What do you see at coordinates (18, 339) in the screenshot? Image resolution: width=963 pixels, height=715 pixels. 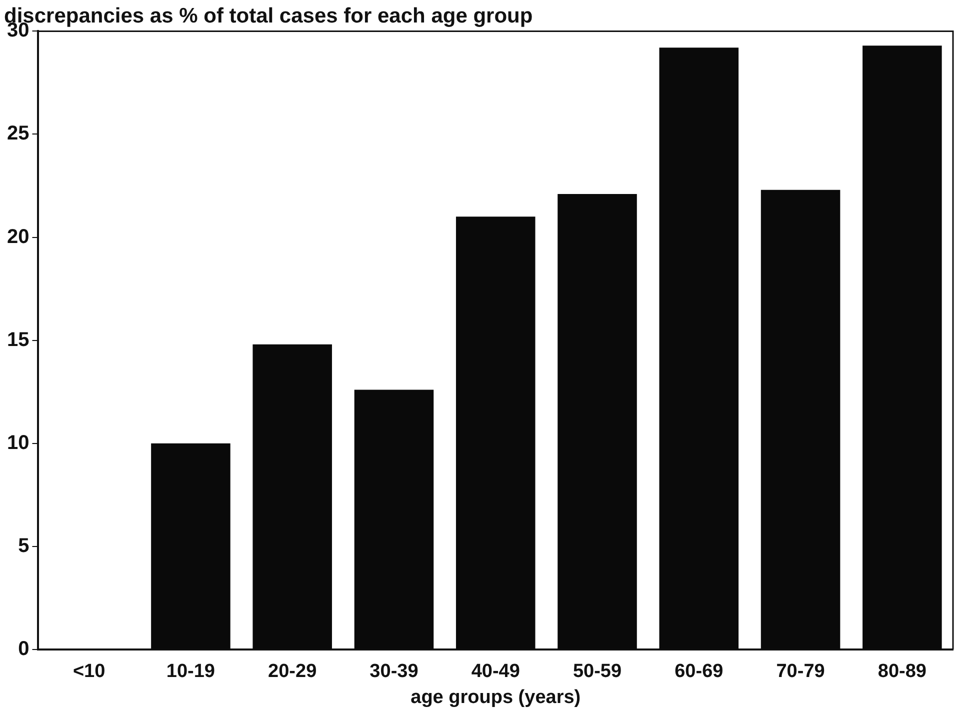 I see `y-tick-label: 15` at bounding box center [18, 339].